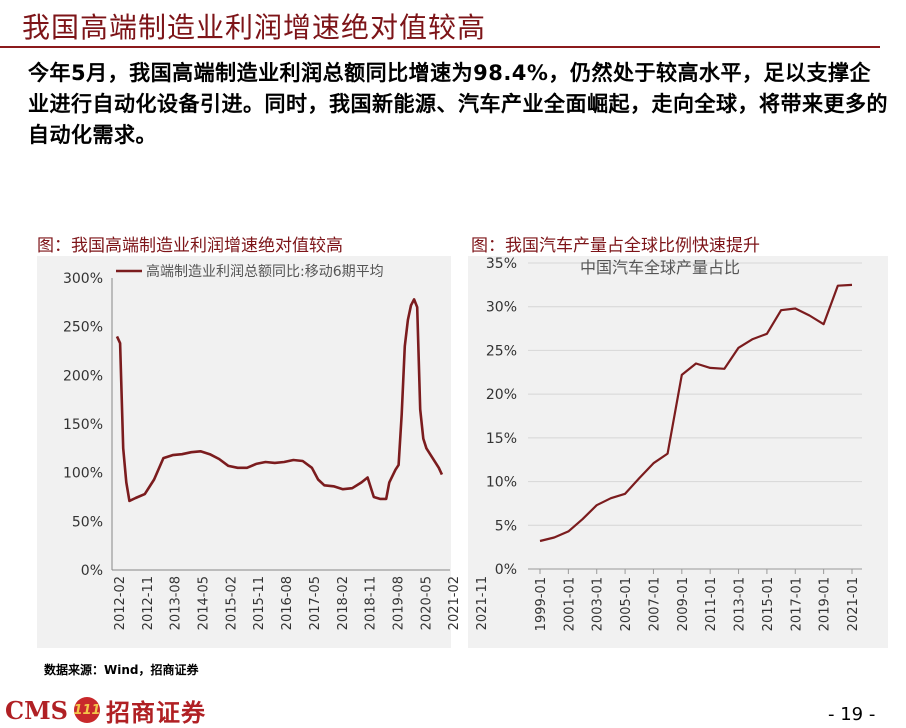 Image resolution: width=906 pixels, height=728 pixels. I want to click on logo-cms-text: CMS, so click(36, 710).